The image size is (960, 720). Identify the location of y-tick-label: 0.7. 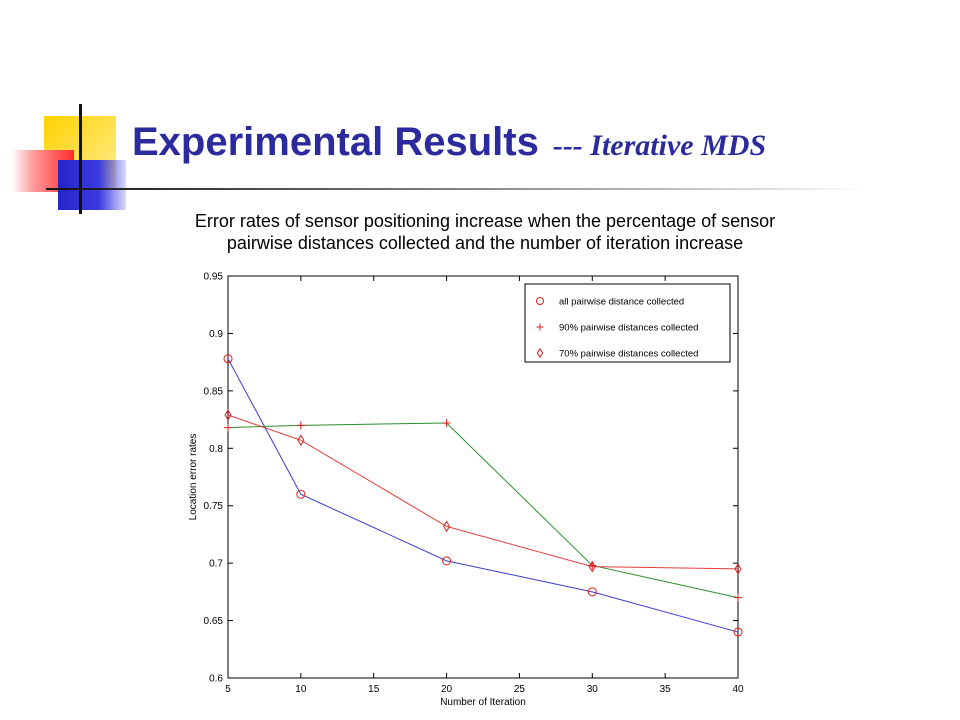
(216, 564).